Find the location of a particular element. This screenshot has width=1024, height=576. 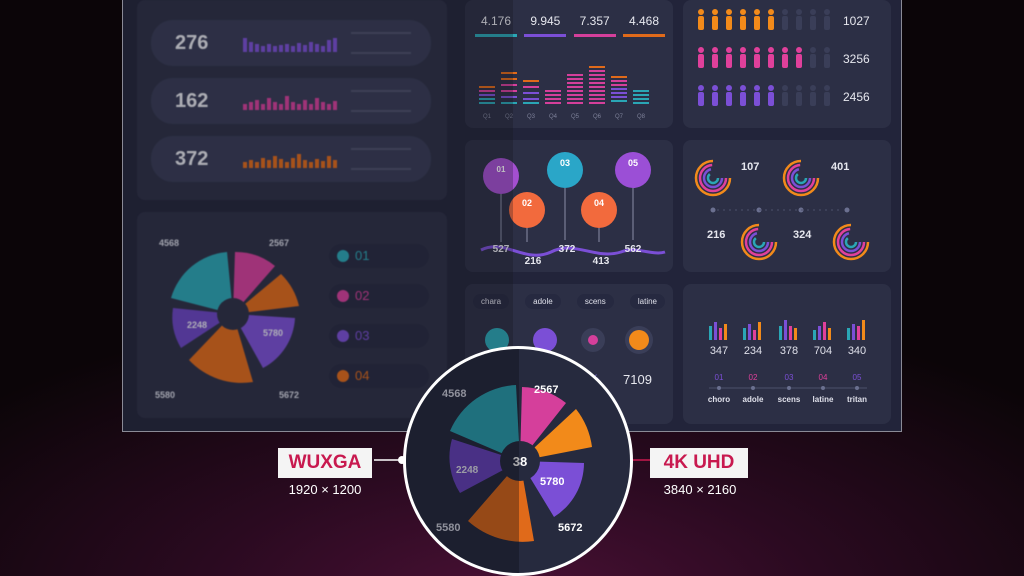

mini-bar-value: 234 is located at coordinates (753, 351).